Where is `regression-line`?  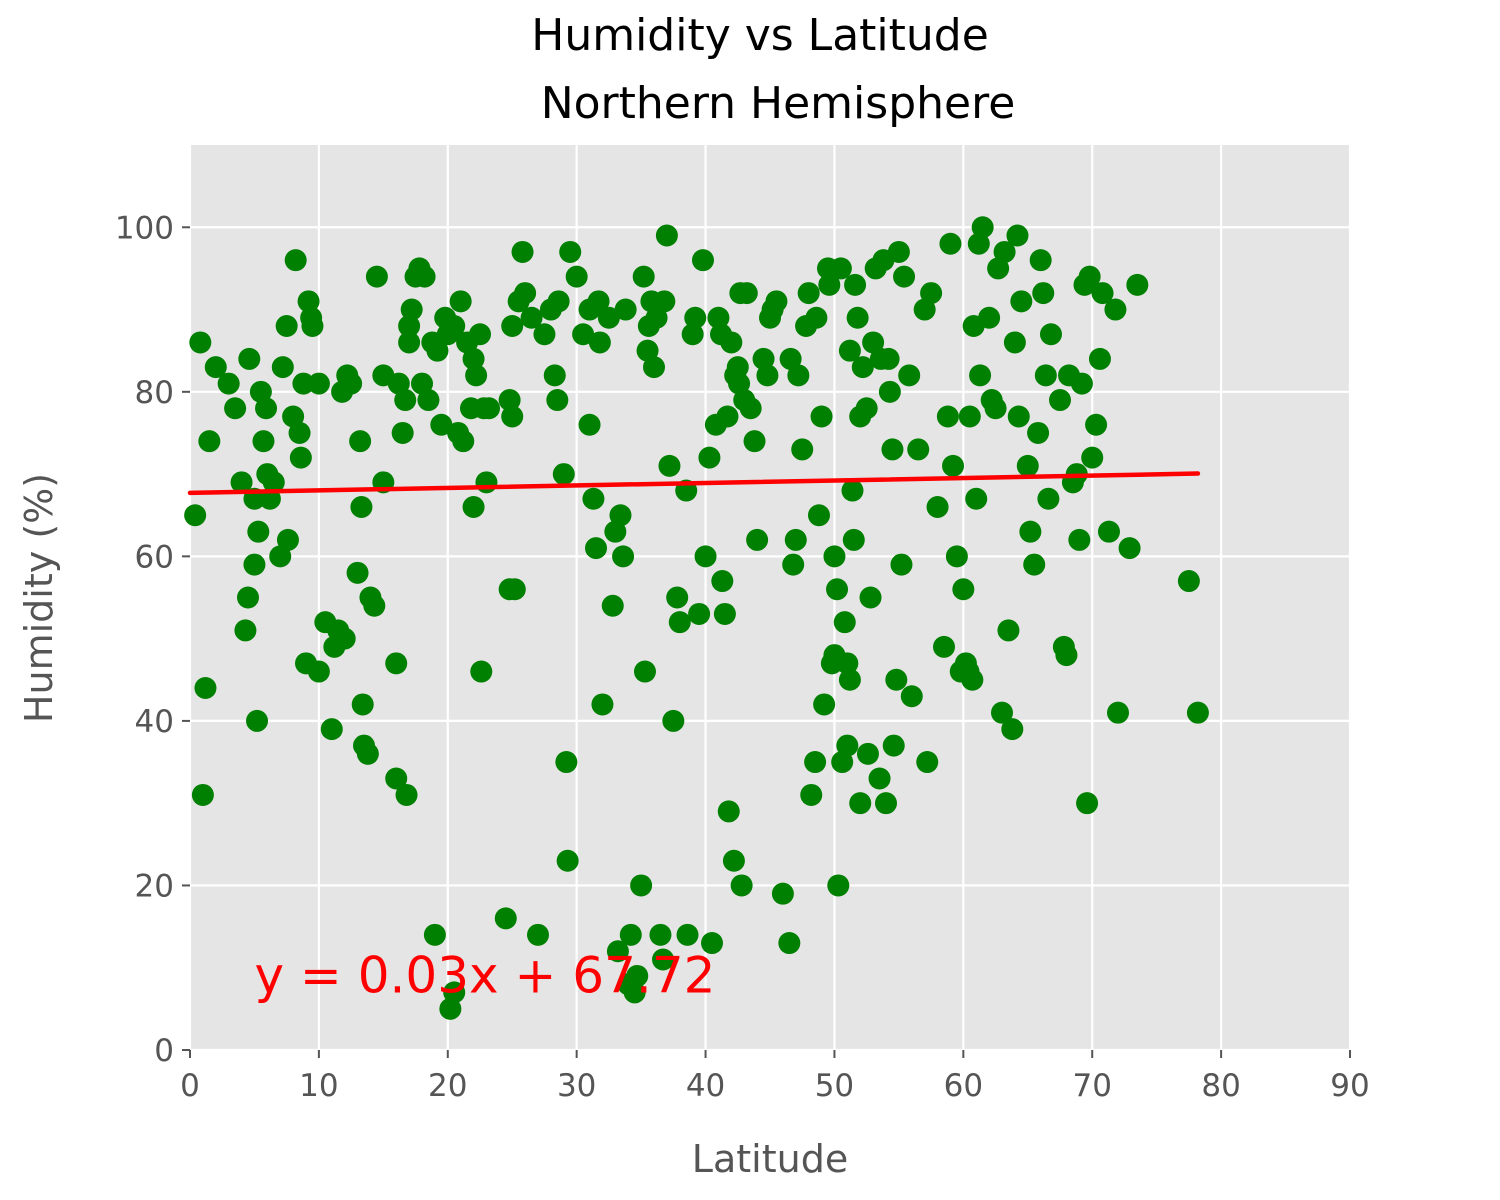 regression-line is located at coordinates (694, 483).